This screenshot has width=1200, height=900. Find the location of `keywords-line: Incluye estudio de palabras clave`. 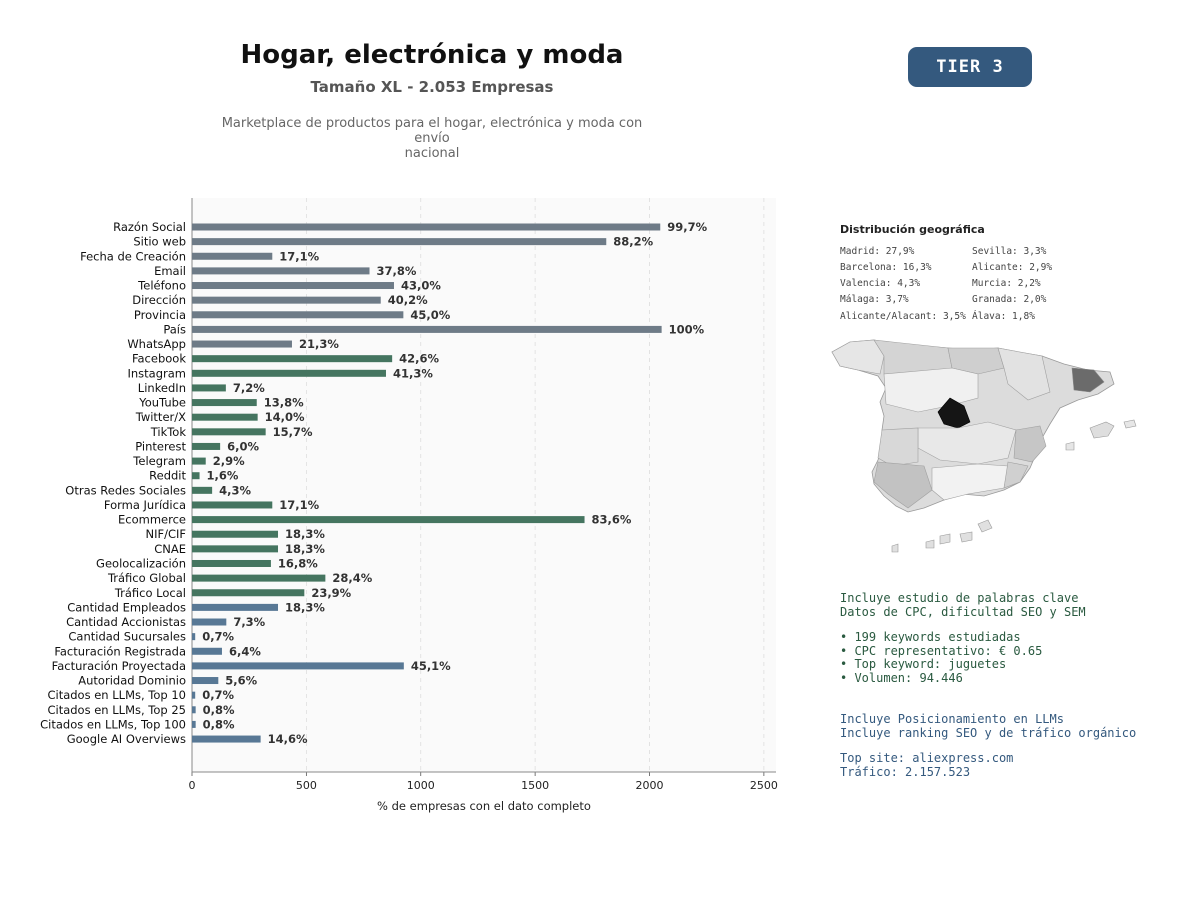

keywords-line: Incluye estudio de palabras clave is located at coordinates (959, 598).